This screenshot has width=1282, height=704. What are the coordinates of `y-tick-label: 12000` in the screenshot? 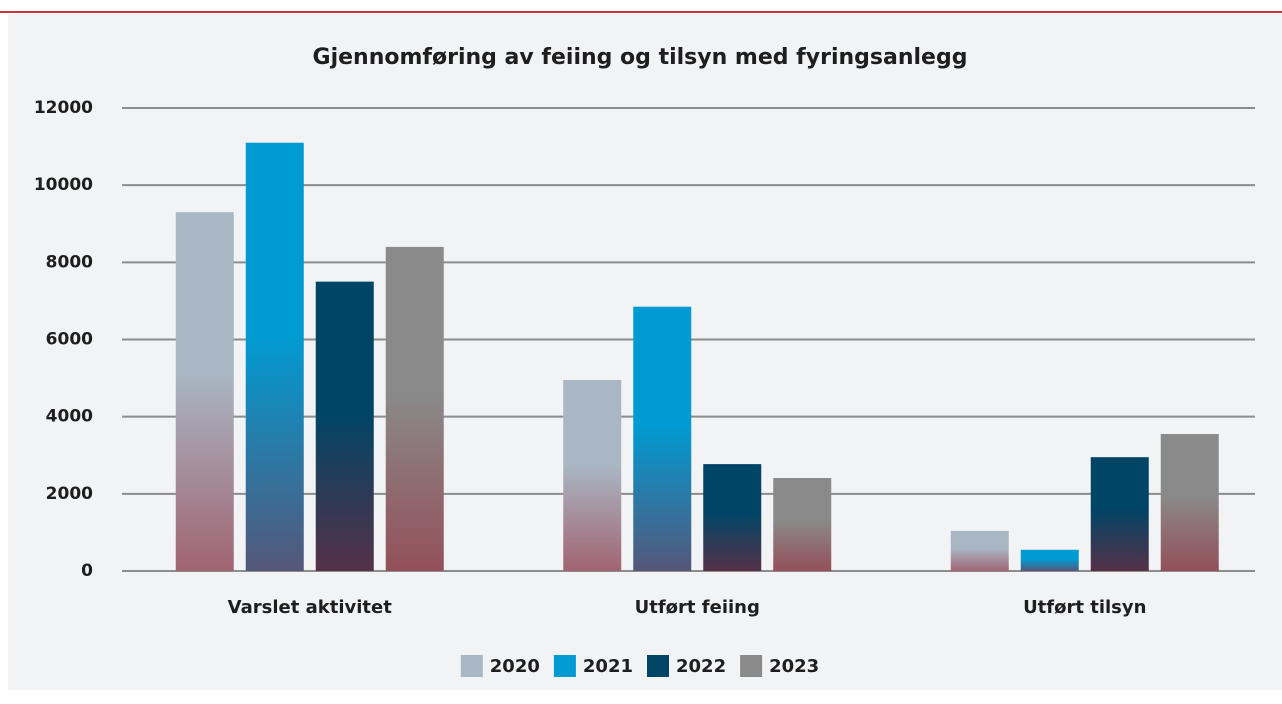 It's located at (63, 108).